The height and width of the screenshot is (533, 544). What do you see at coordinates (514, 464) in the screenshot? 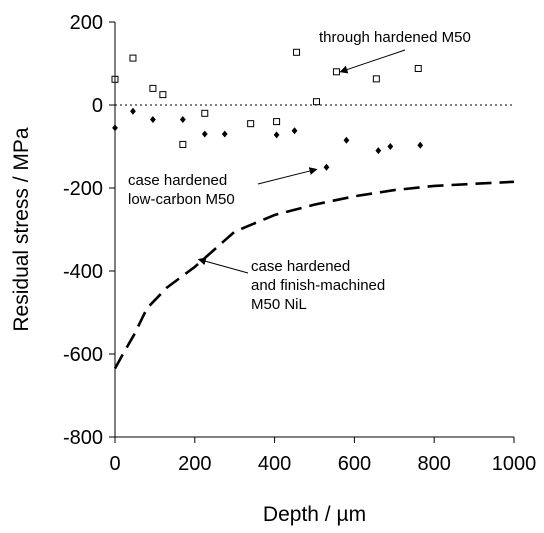
I see `x-tick-label: 1000` at bounding box center [514, 464].